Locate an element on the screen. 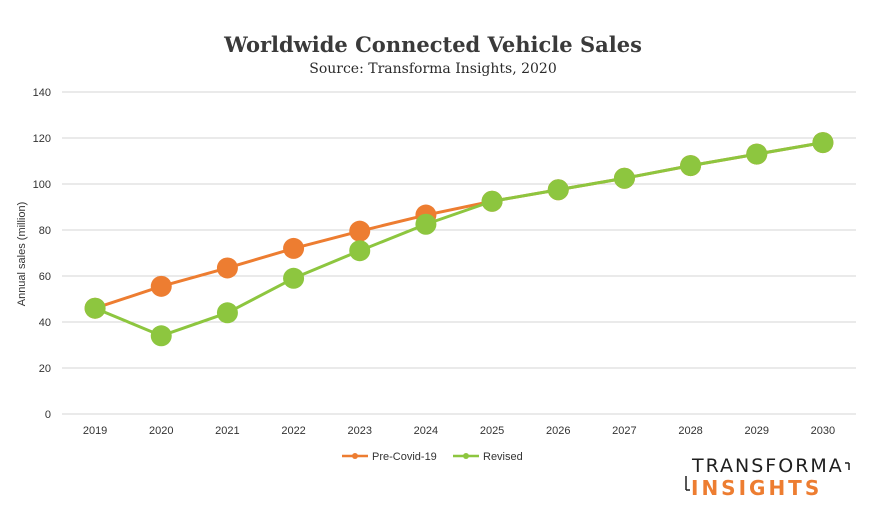  y-tick-label: 80 is located at coordinates (45, 231).